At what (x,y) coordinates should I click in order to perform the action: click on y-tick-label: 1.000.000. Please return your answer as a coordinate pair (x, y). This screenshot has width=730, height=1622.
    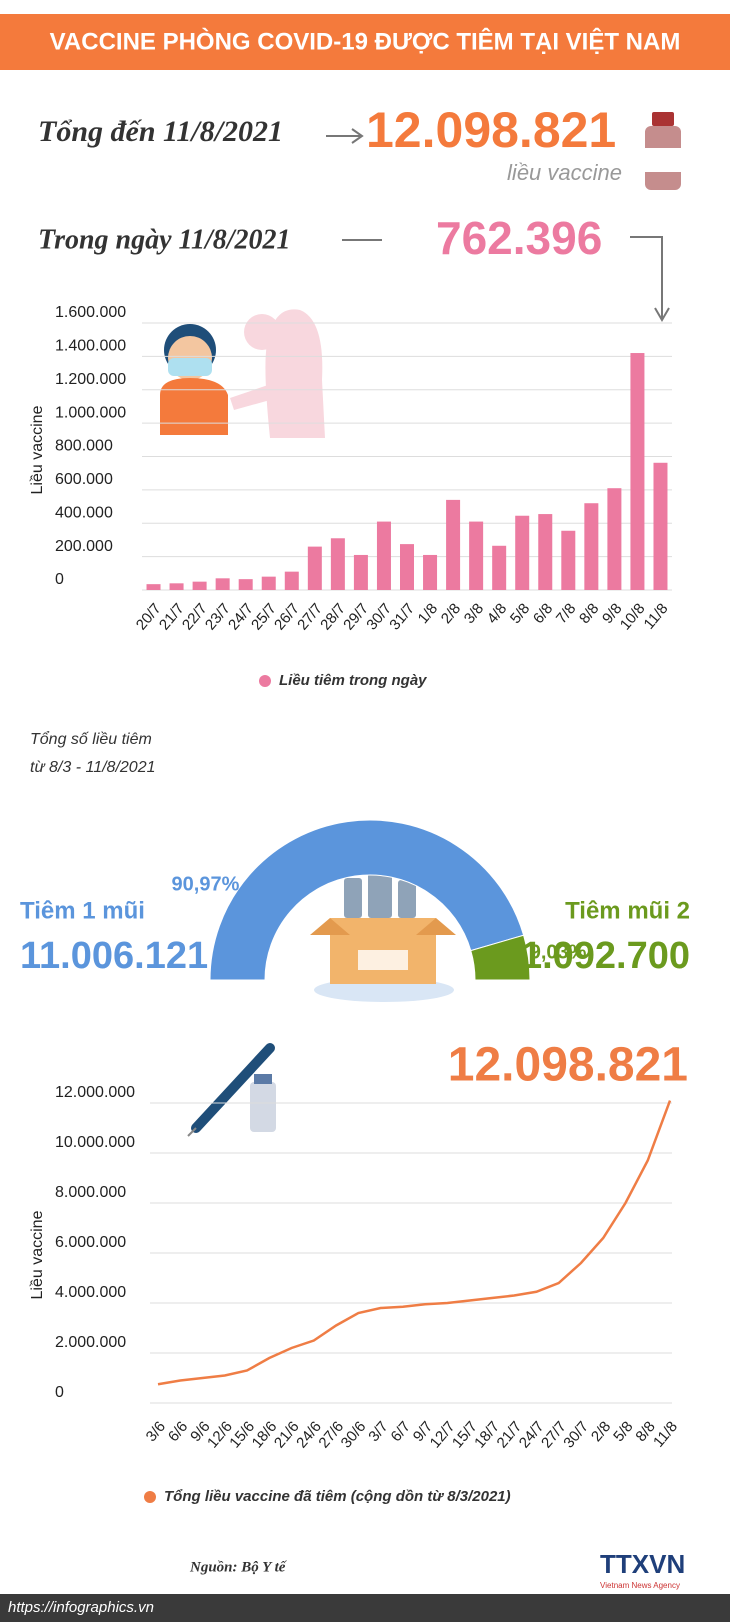
    Looking at the image, I should click on (90, 412).